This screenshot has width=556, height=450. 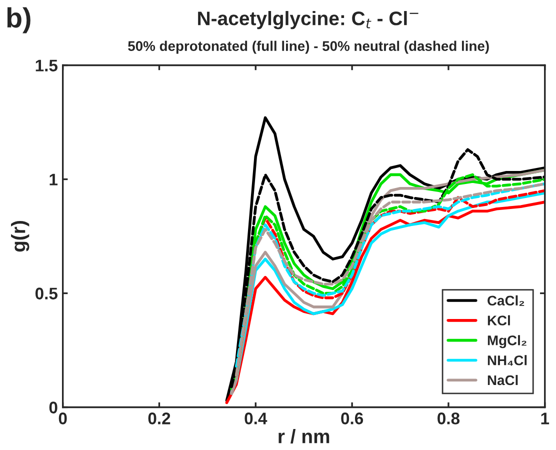 What do you see at coordinates (47, 66) in the screenshot?
I see `y-tick-label: 1.5` at bounding box center [47, 66].